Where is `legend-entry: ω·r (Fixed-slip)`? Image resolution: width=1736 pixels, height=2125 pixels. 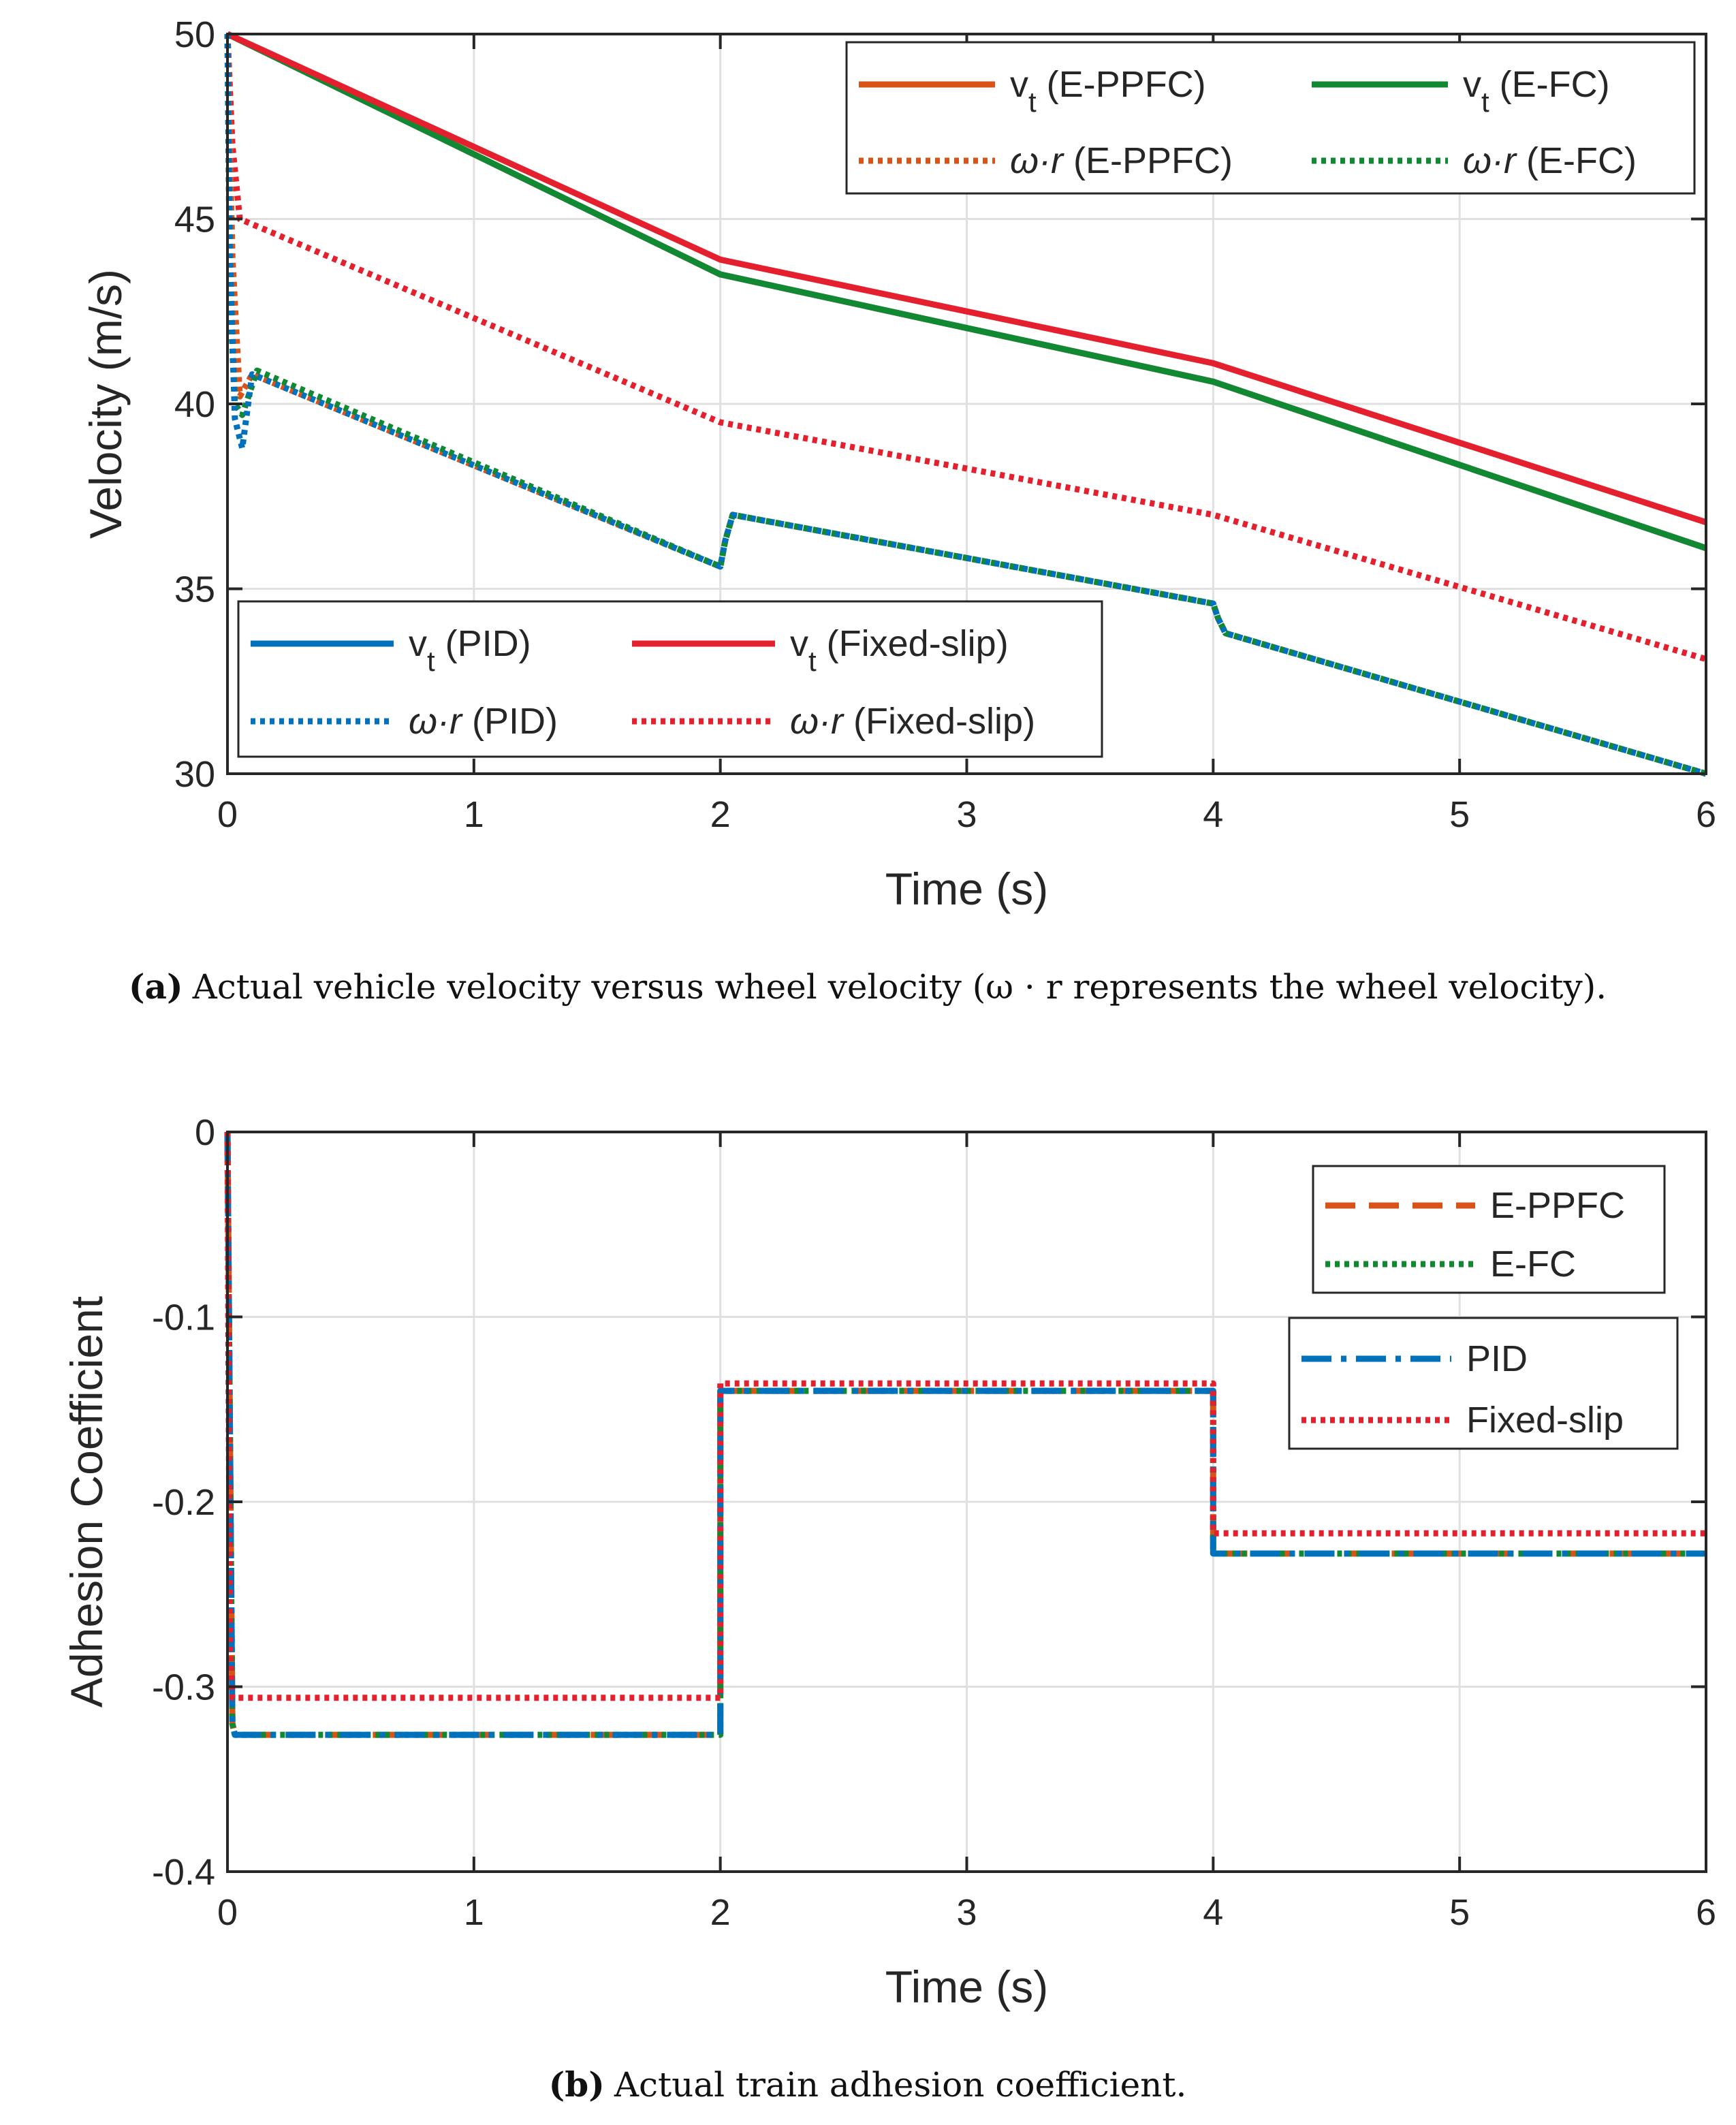 legend-entry: ω·r (Fixed-slip) is located at coordinates (833, 721).